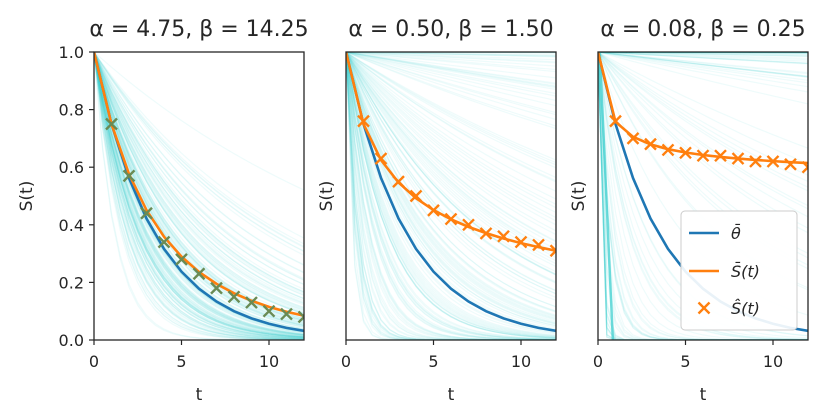  I want to click on y-tick-label: 0.8, so click(71, 110).